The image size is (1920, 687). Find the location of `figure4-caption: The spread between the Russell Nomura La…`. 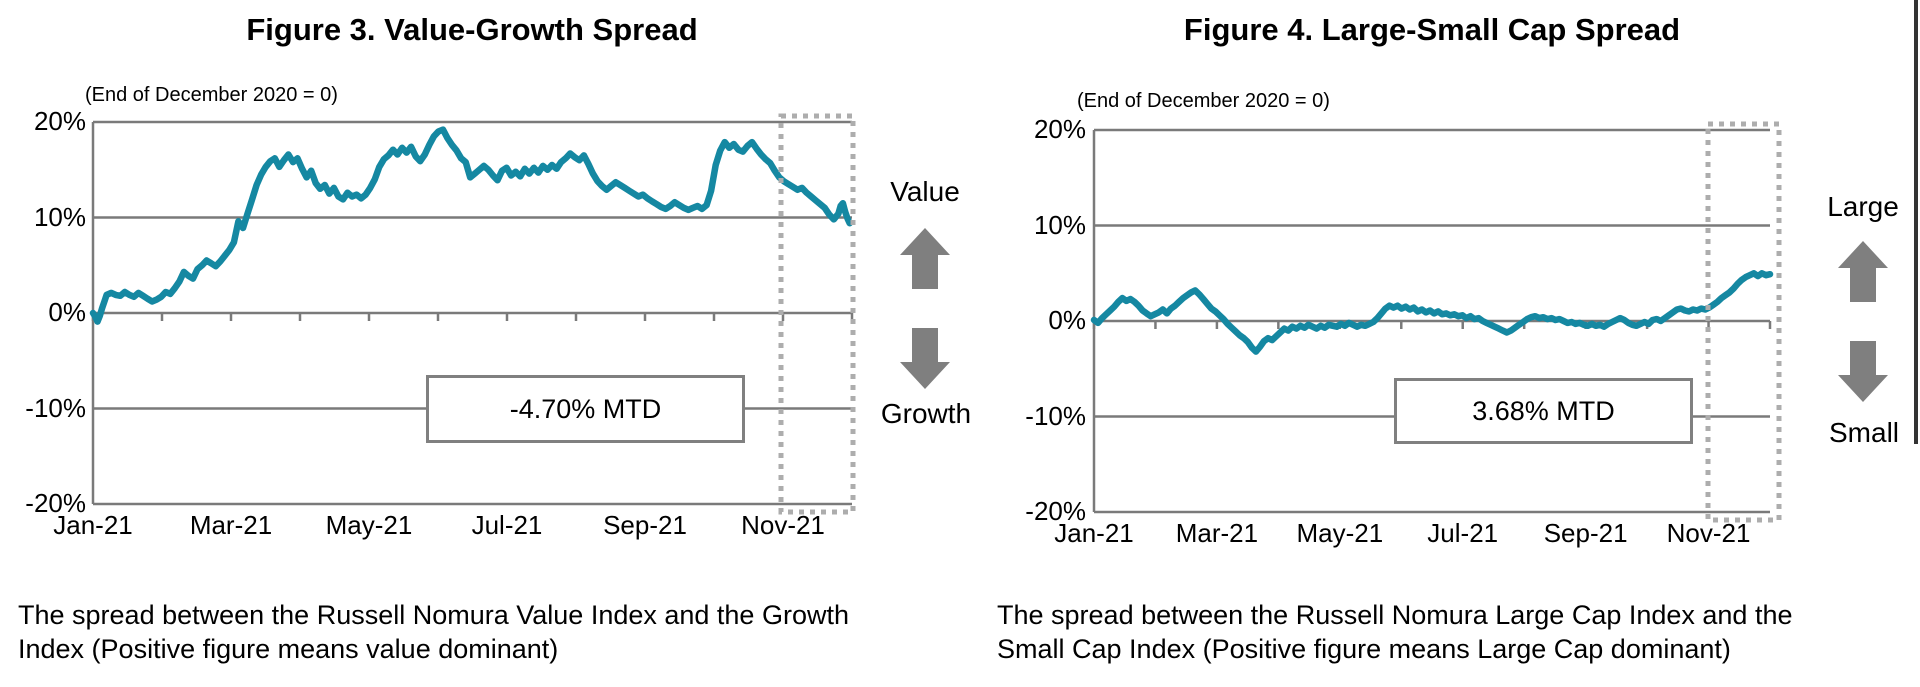

figure4-caption: The spread between the Russell Nomura La… is located at coordinates (1458, 632).